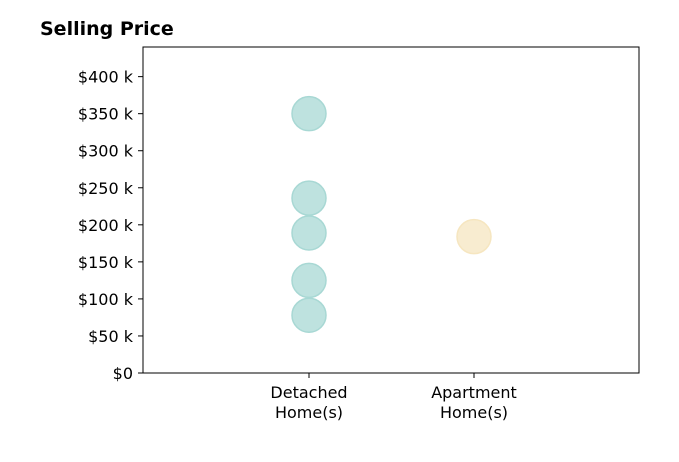 The height and width of the screenshot is (462, 679). I want to click on y-tick-label: $0, so click(123, 373).